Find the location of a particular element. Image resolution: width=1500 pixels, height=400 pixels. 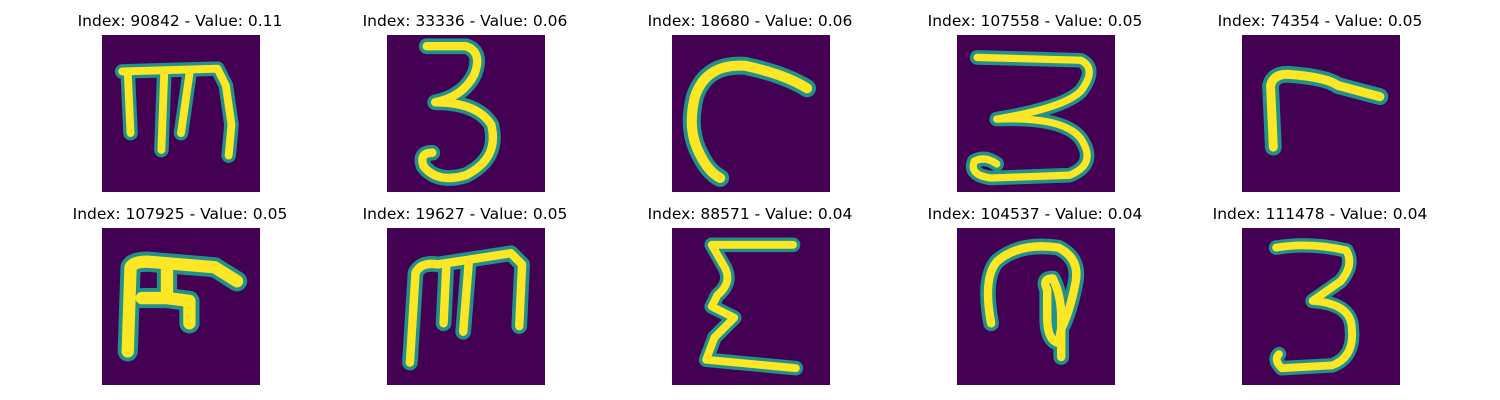

panel-title: Index: 33336 - Value: 0.06 is located at coordinates (465, 21).